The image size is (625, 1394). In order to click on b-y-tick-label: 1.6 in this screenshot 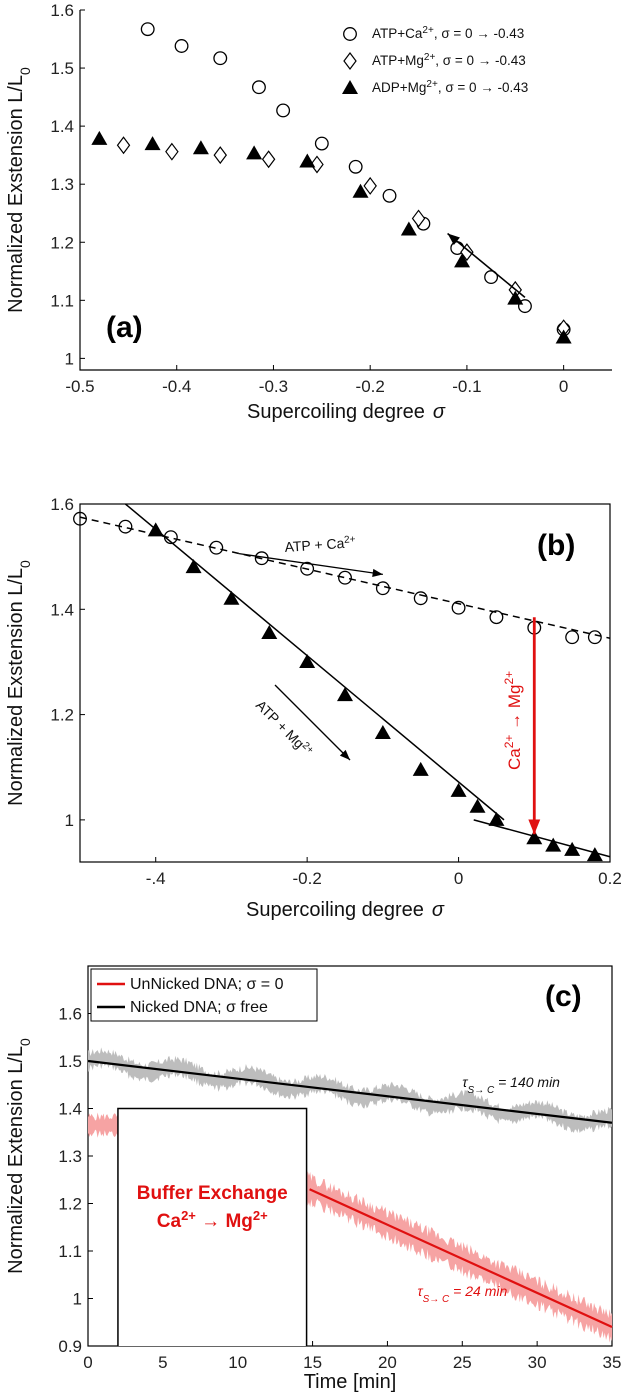, I will do `click(62, 504)`.